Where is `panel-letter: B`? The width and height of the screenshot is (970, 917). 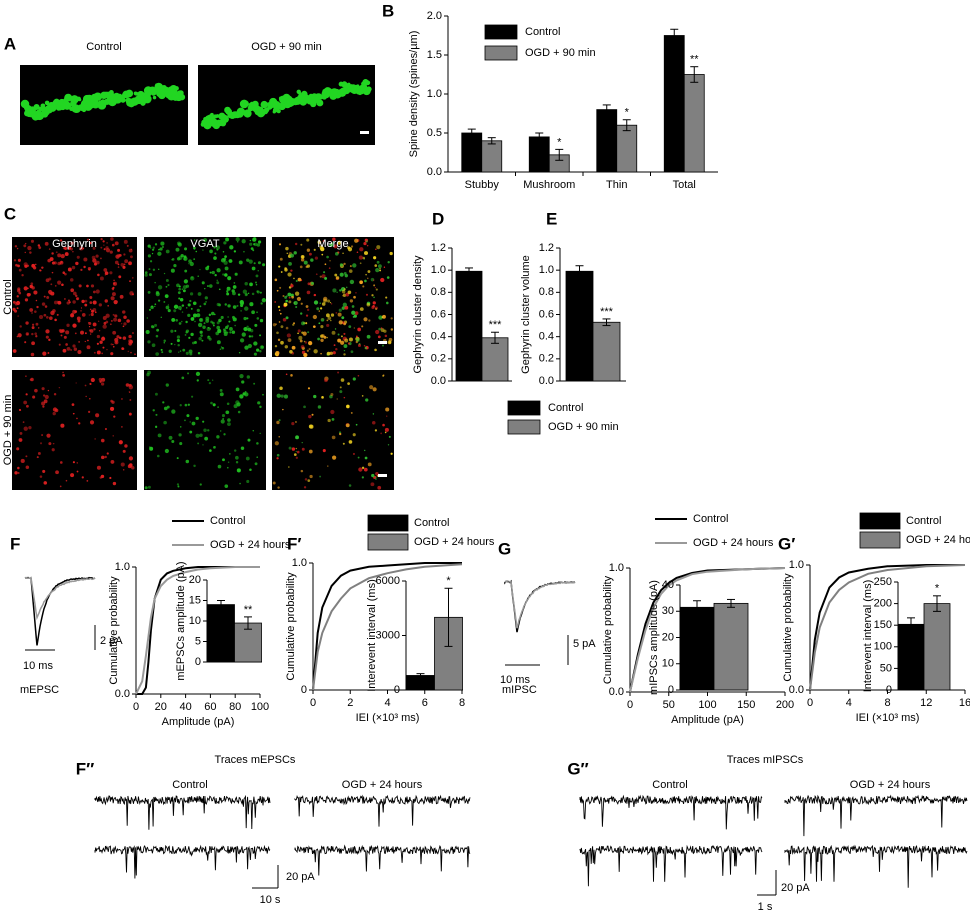
panel-letter: B is located at coordinates (388, 10).